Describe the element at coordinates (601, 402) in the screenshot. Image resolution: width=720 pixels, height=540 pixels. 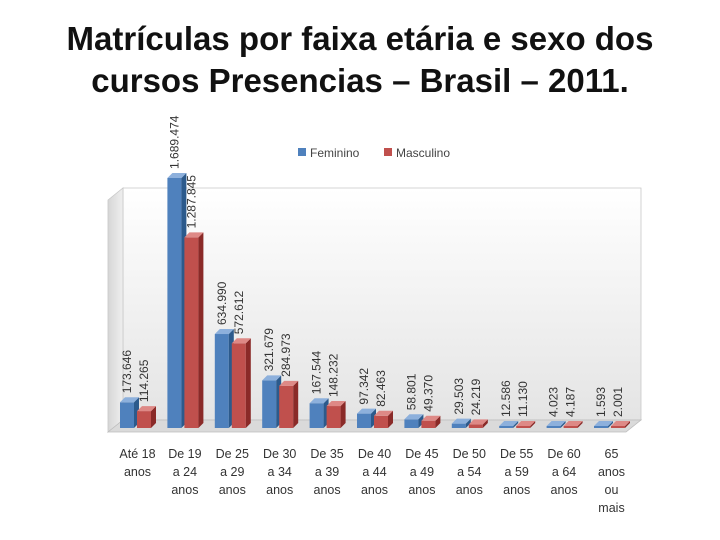
I see `value-label-0-10: 1.593` at that location.